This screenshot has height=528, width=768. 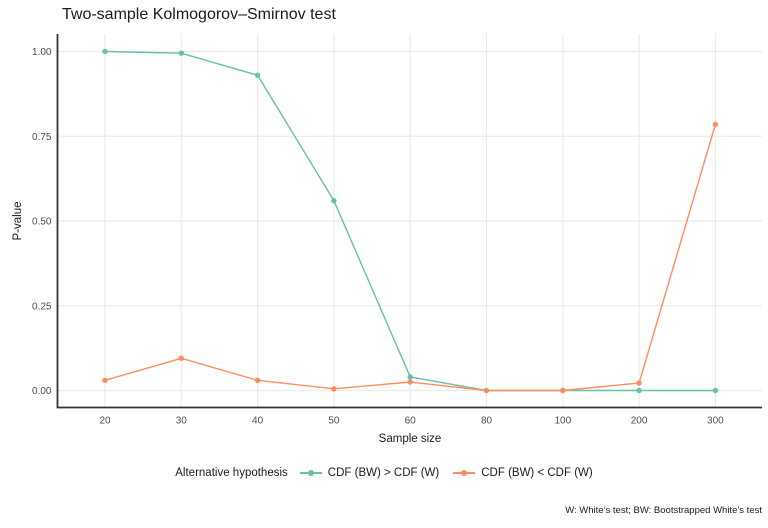 I want to click on legend-item-label: CDF (BW) > CDF (W), so click(x=383, y=473).